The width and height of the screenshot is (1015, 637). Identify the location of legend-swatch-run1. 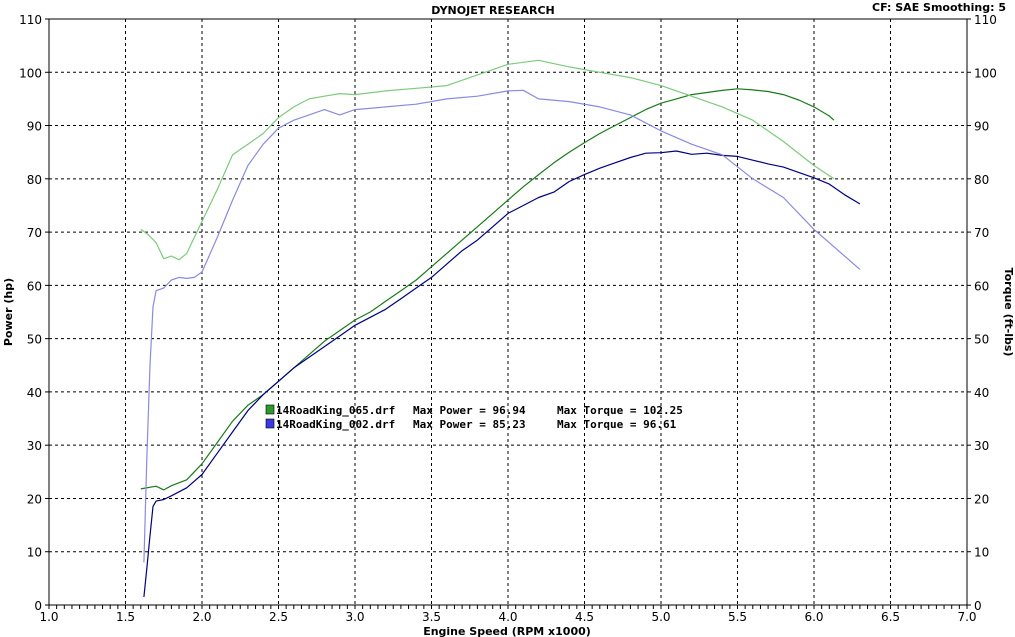
(270, 409).